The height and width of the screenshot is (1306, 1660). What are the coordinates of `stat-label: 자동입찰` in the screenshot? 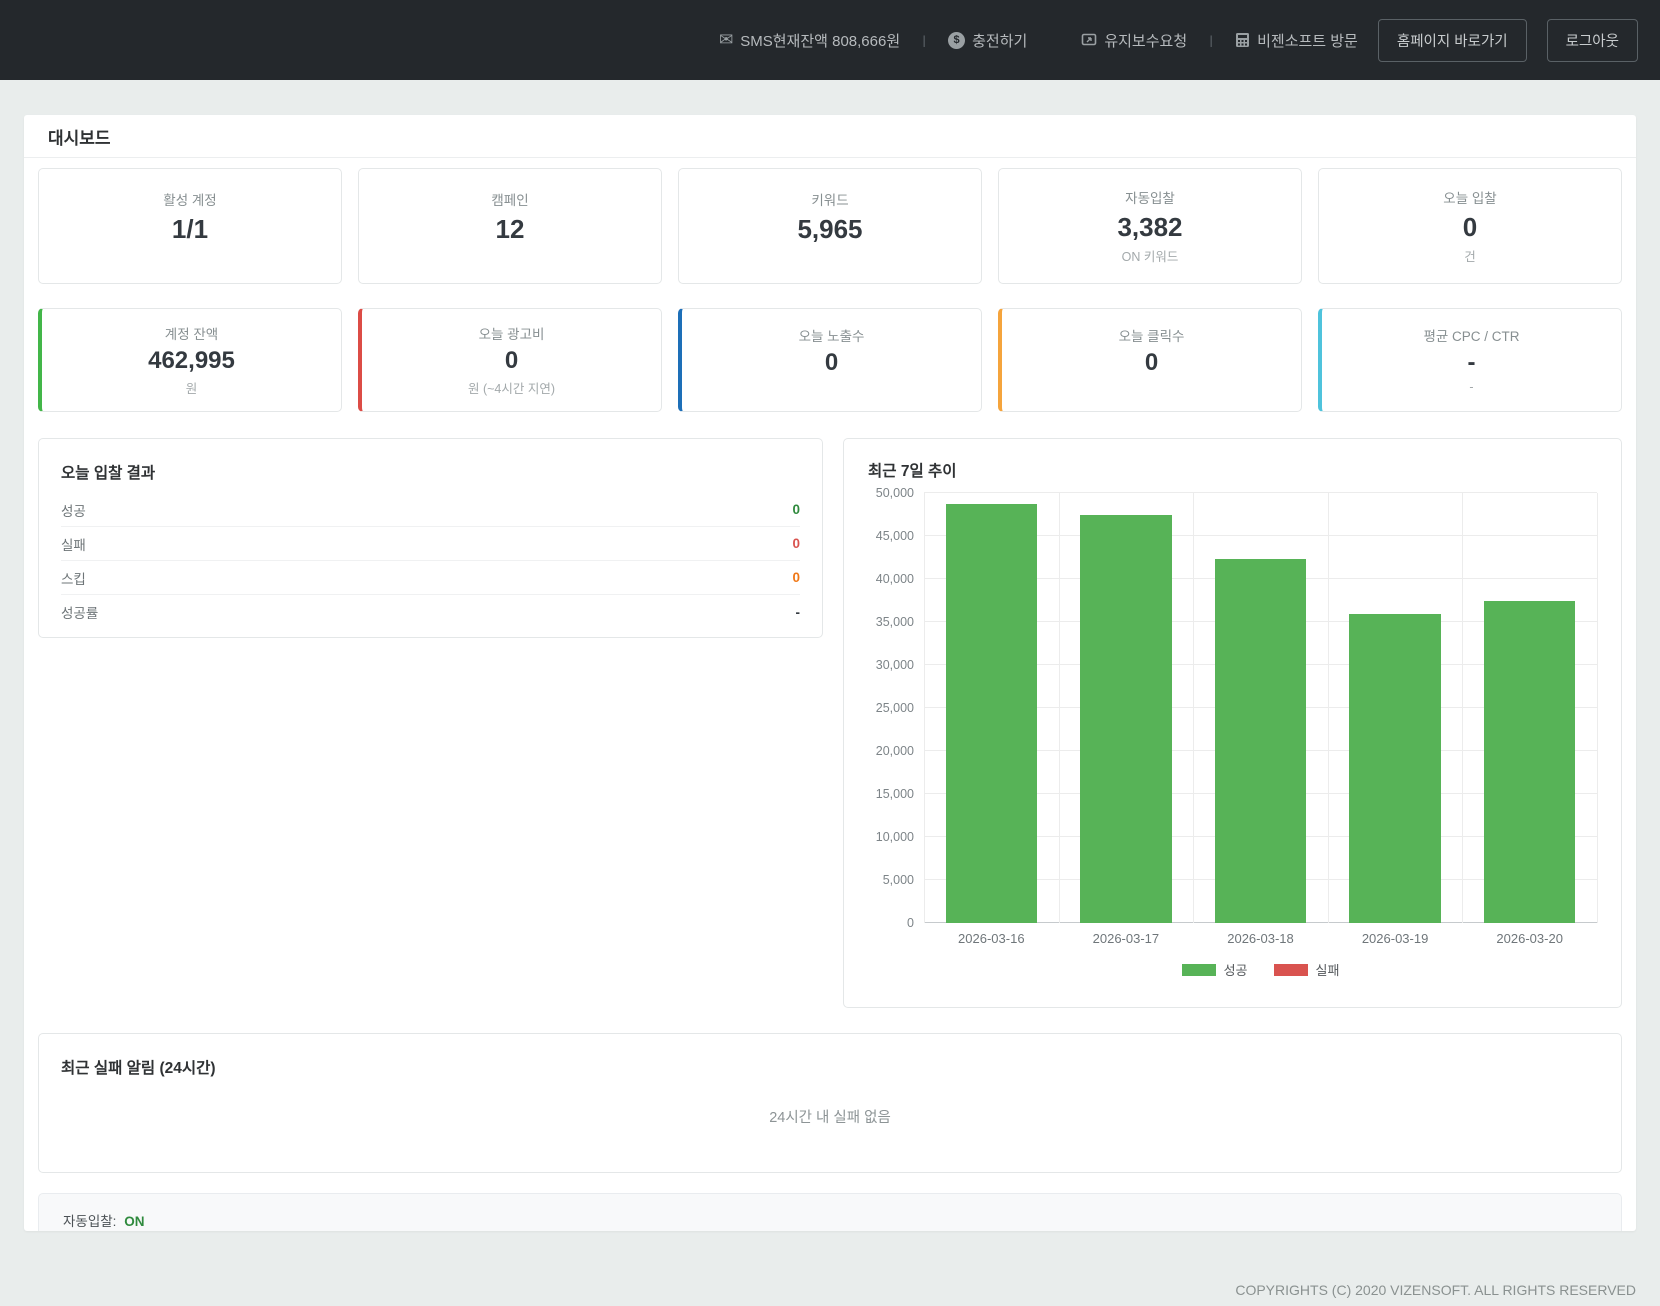 It's located at (1150, 199).